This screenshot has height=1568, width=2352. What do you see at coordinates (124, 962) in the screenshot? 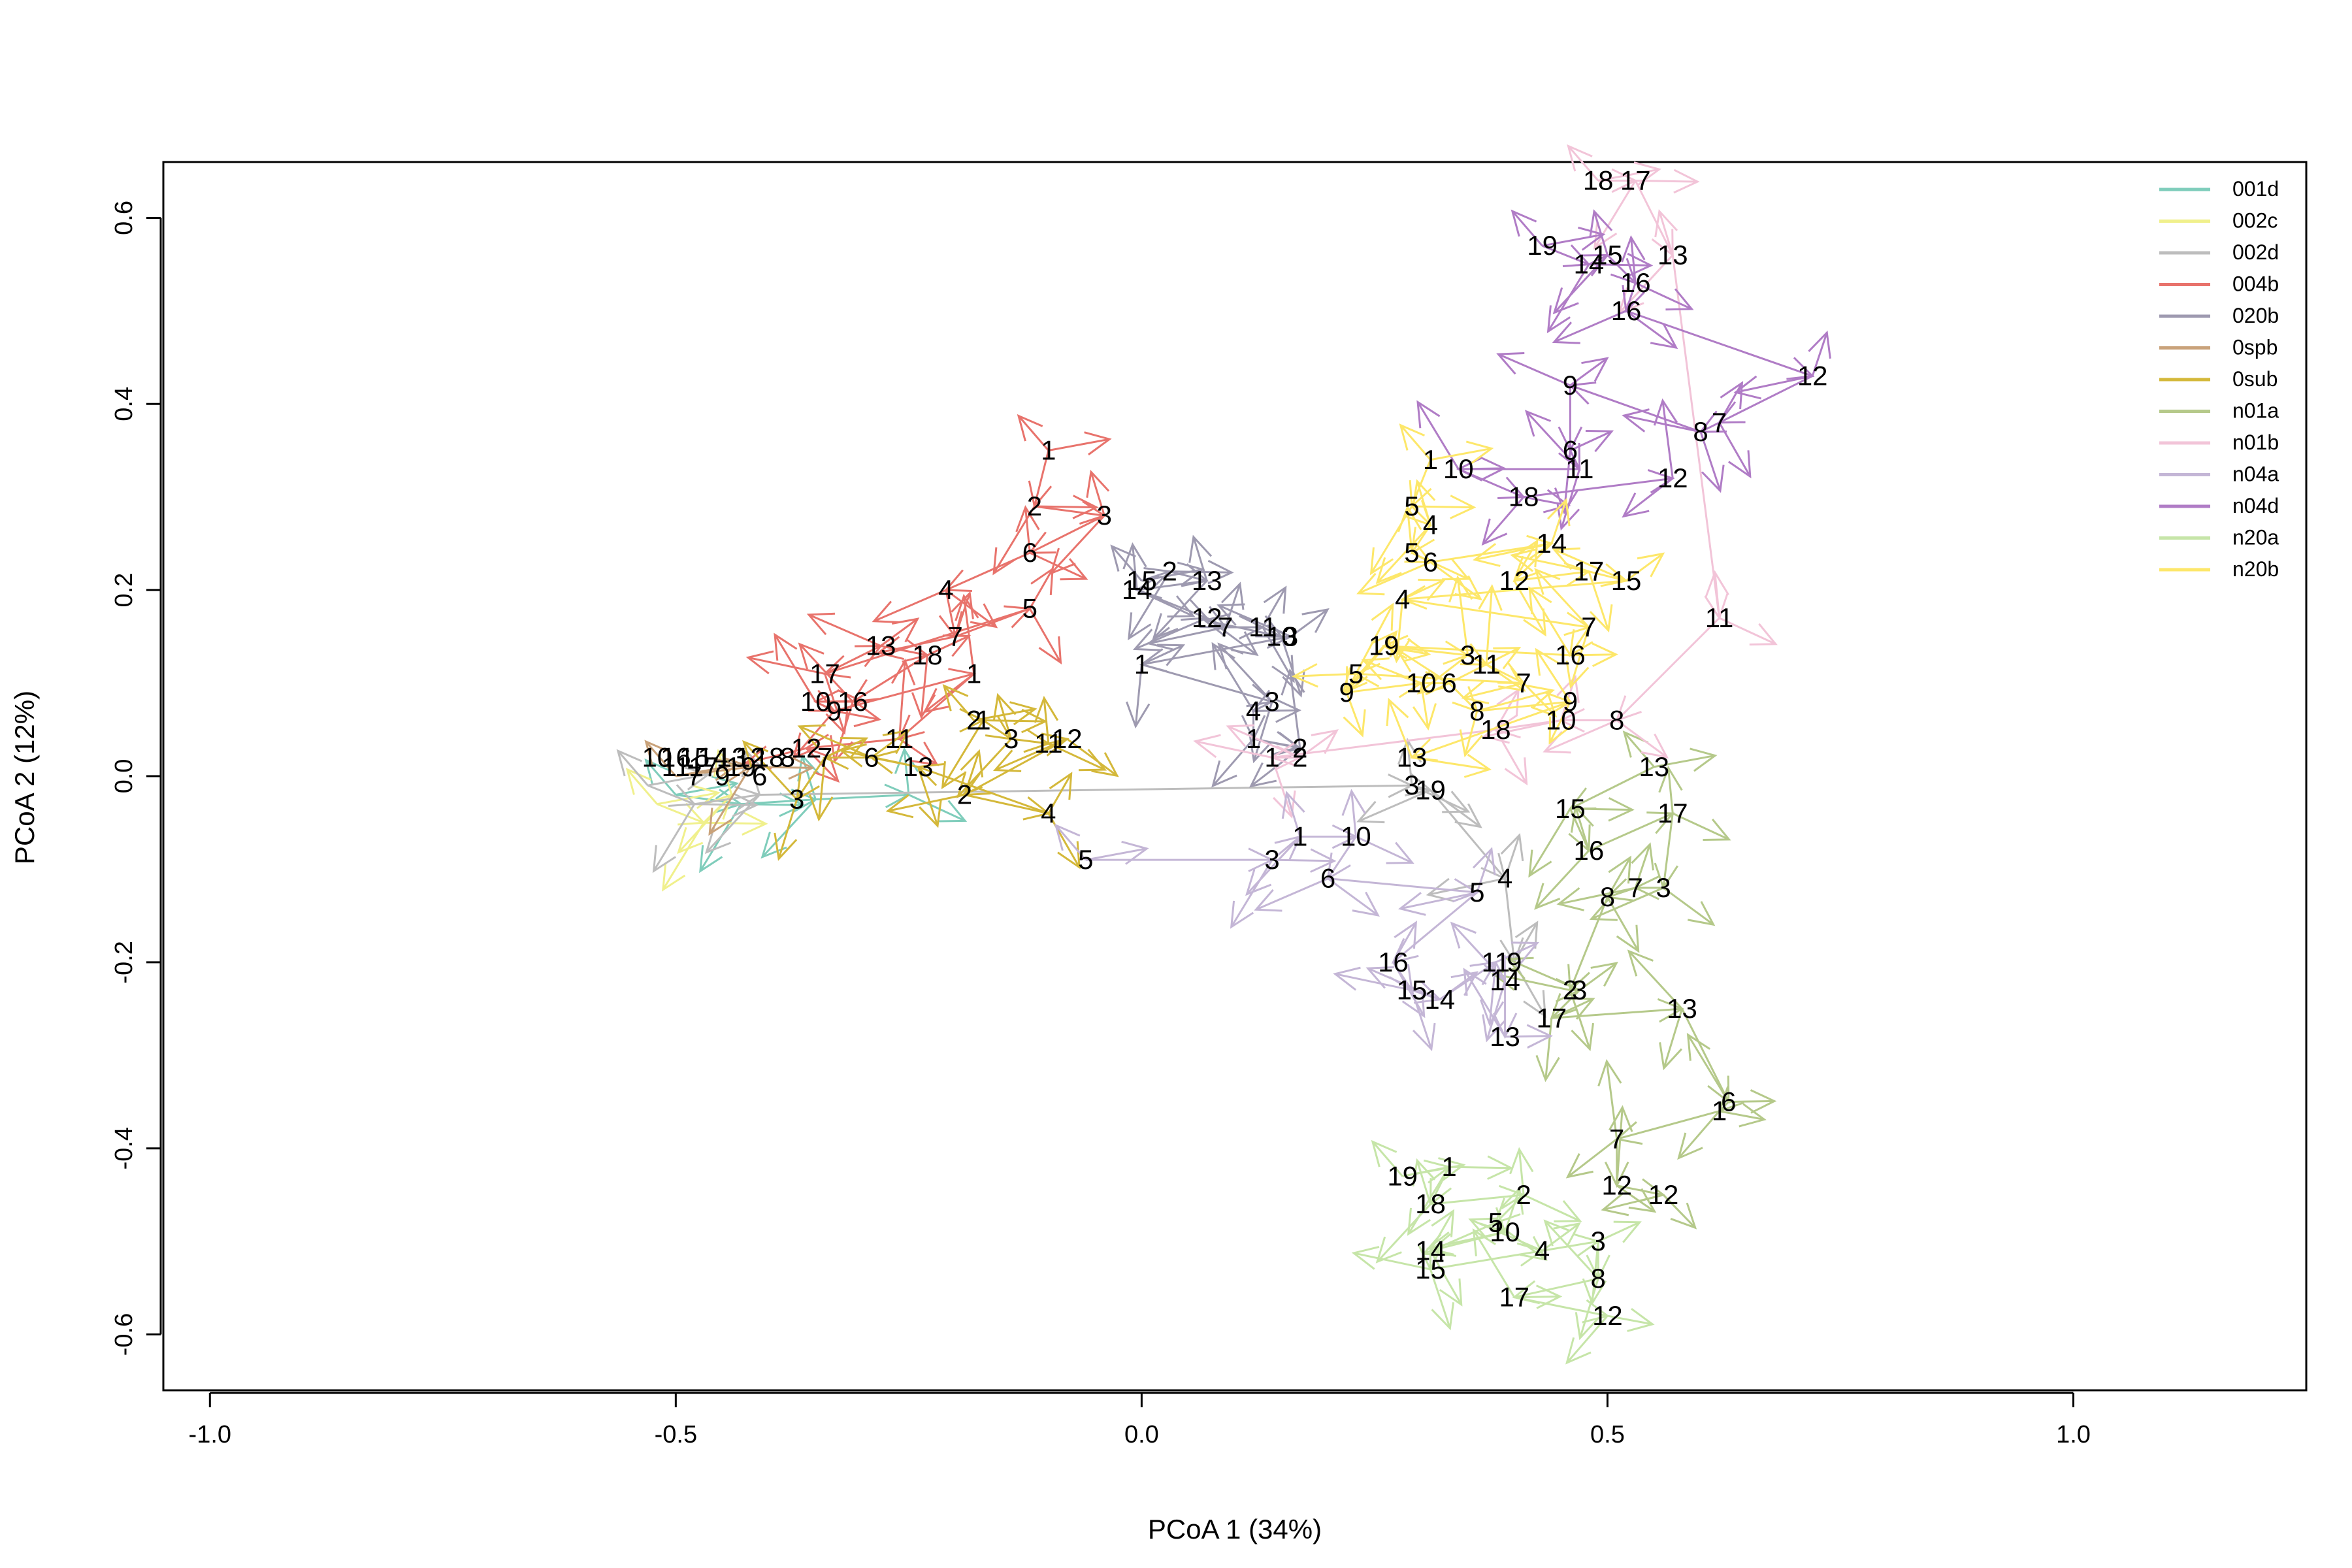
I see `y-tick-label: -0.2` at bounding box center [124, 962].